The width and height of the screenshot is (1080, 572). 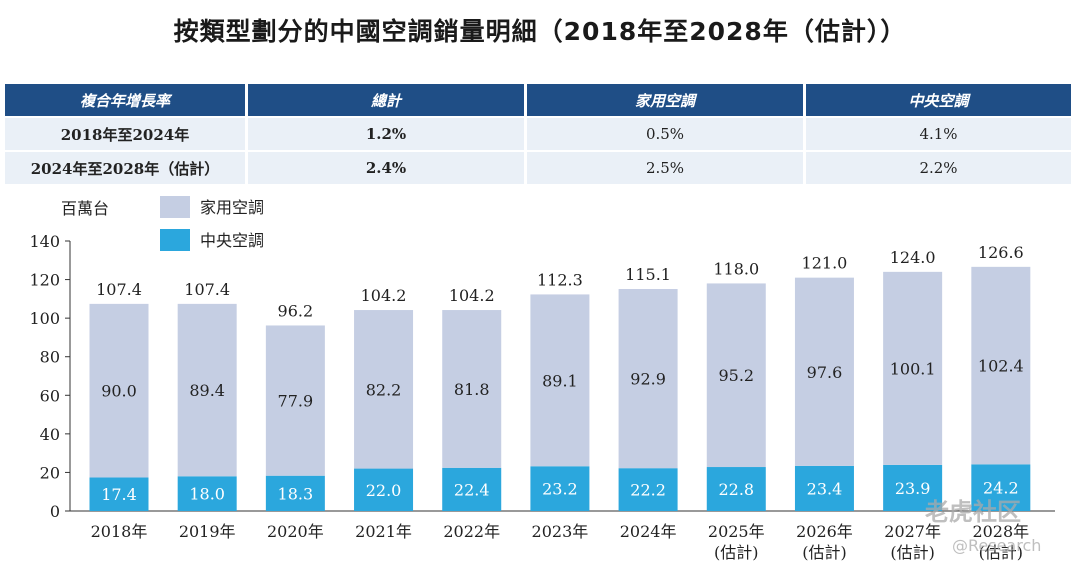 I want to click on row-total: 2.4%, so click(x=385, y=167).